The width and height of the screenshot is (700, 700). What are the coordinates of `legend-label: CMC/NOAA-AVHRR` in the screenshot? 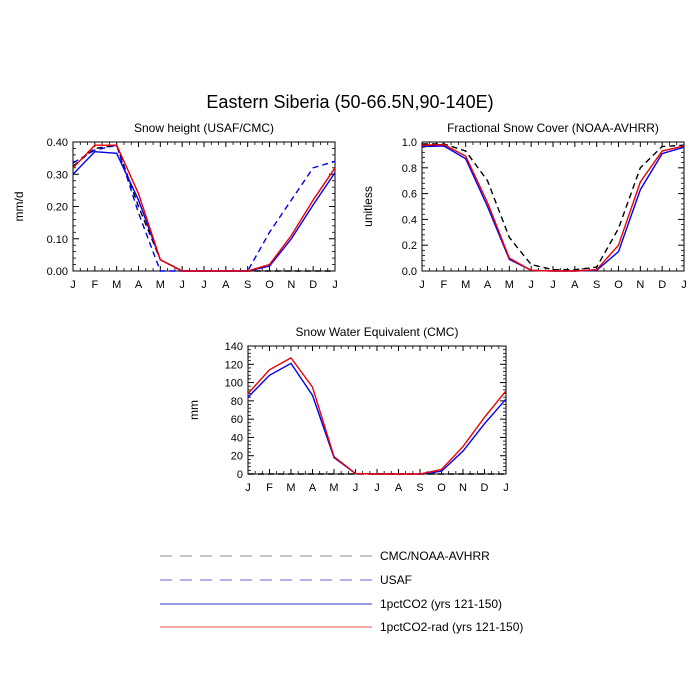 It's located at (435, 556).